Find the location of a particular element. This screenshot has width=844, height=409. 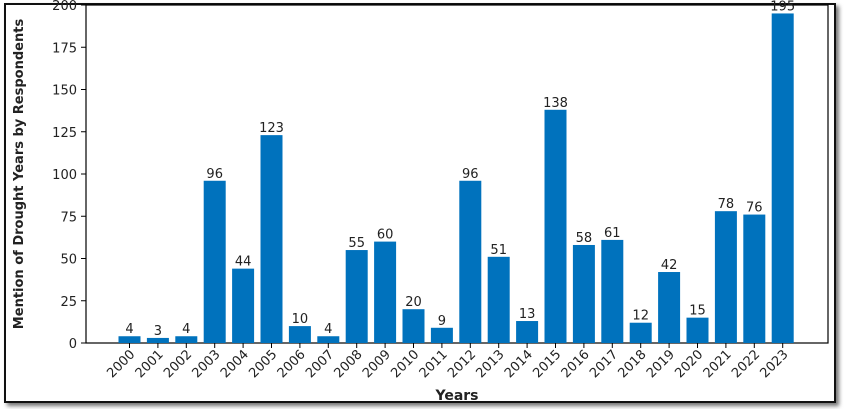

y-axis: 0 25 50 75 100 125 150 175 200 is located at coordinates (69, 176).